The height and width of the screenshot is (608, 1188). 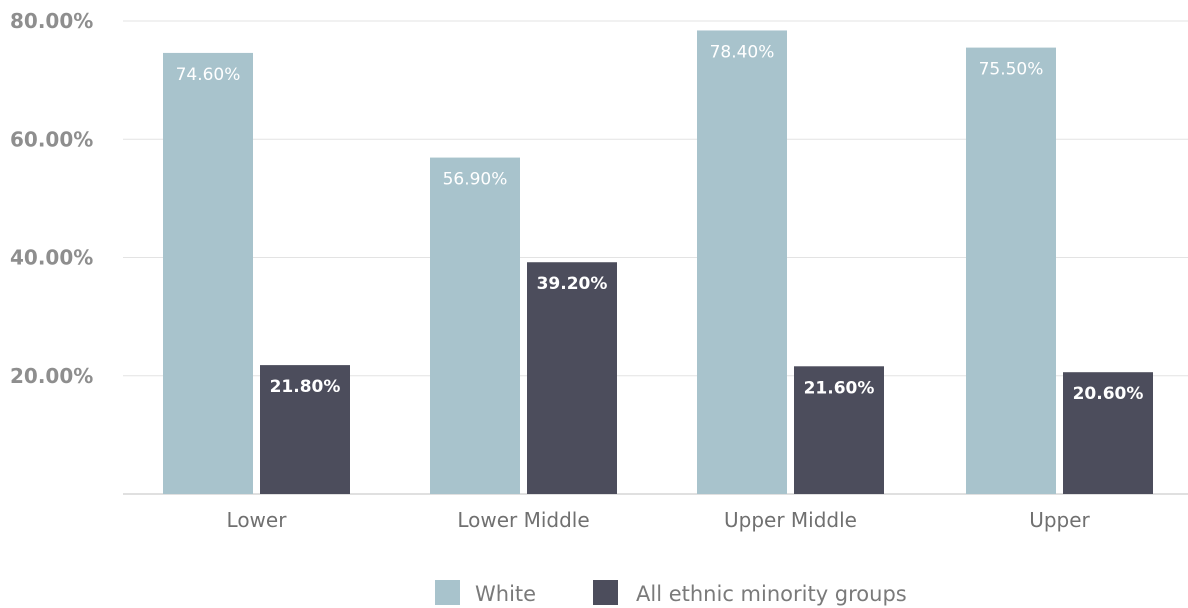 What do you see at coordinates (208, 75) in the screenshot?
I see `data-label: 74.60%` at bounding box center [208, 75].